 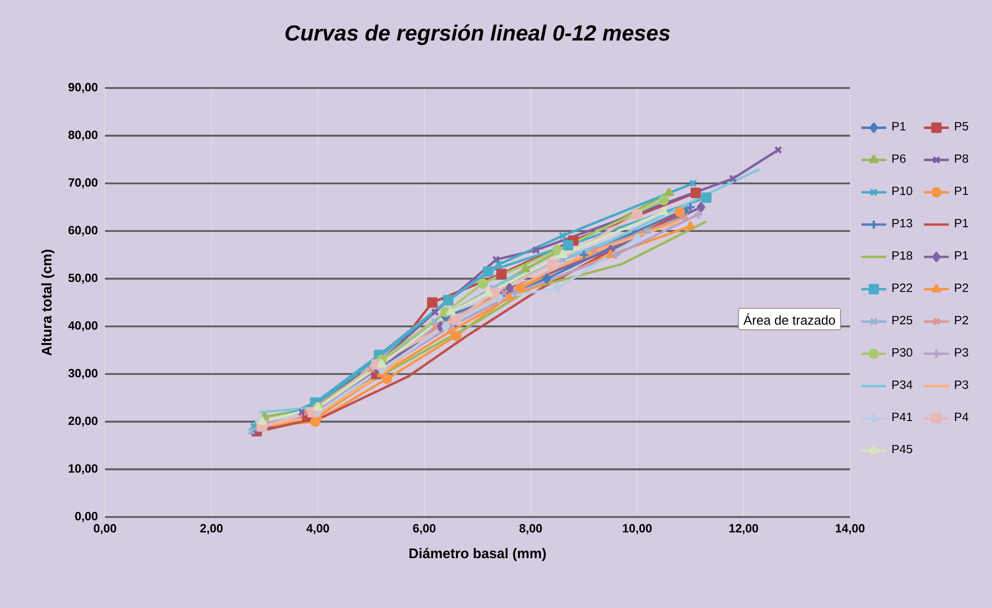 I want to click on x-tick-label: 14,00, so click(x=850, y=529).